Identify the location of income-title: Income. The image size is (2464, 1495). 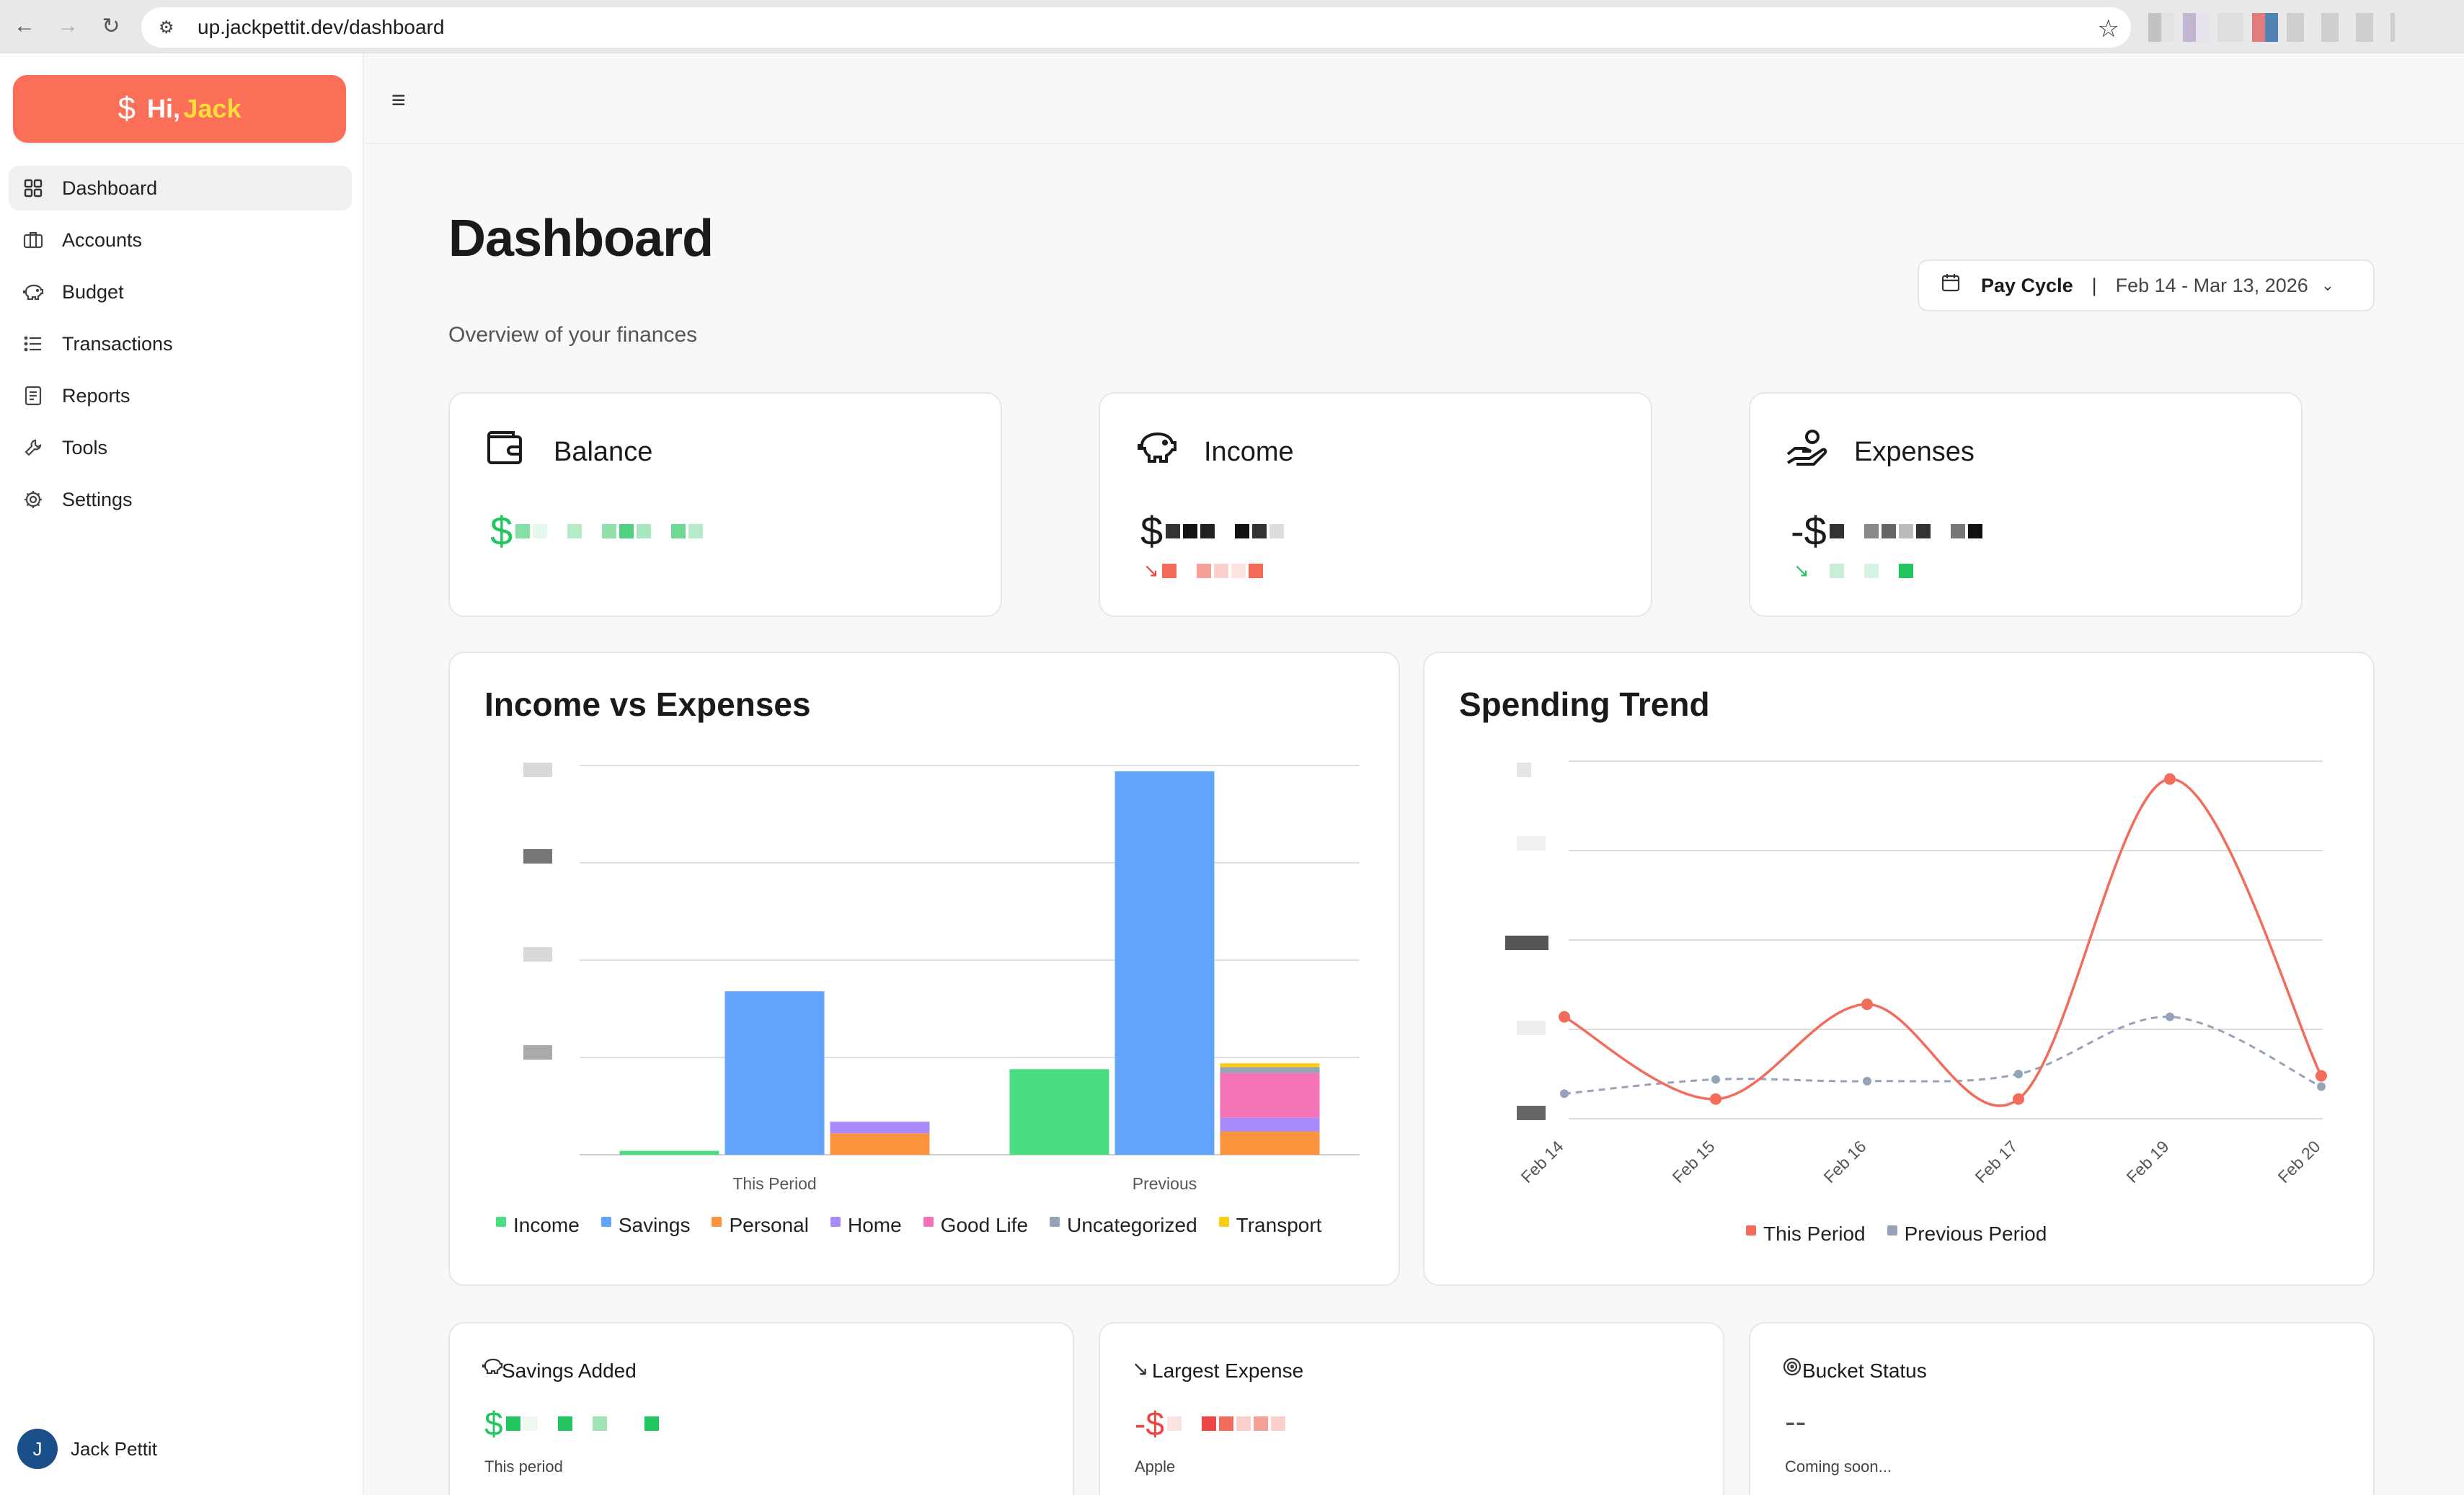
(1249, 452).